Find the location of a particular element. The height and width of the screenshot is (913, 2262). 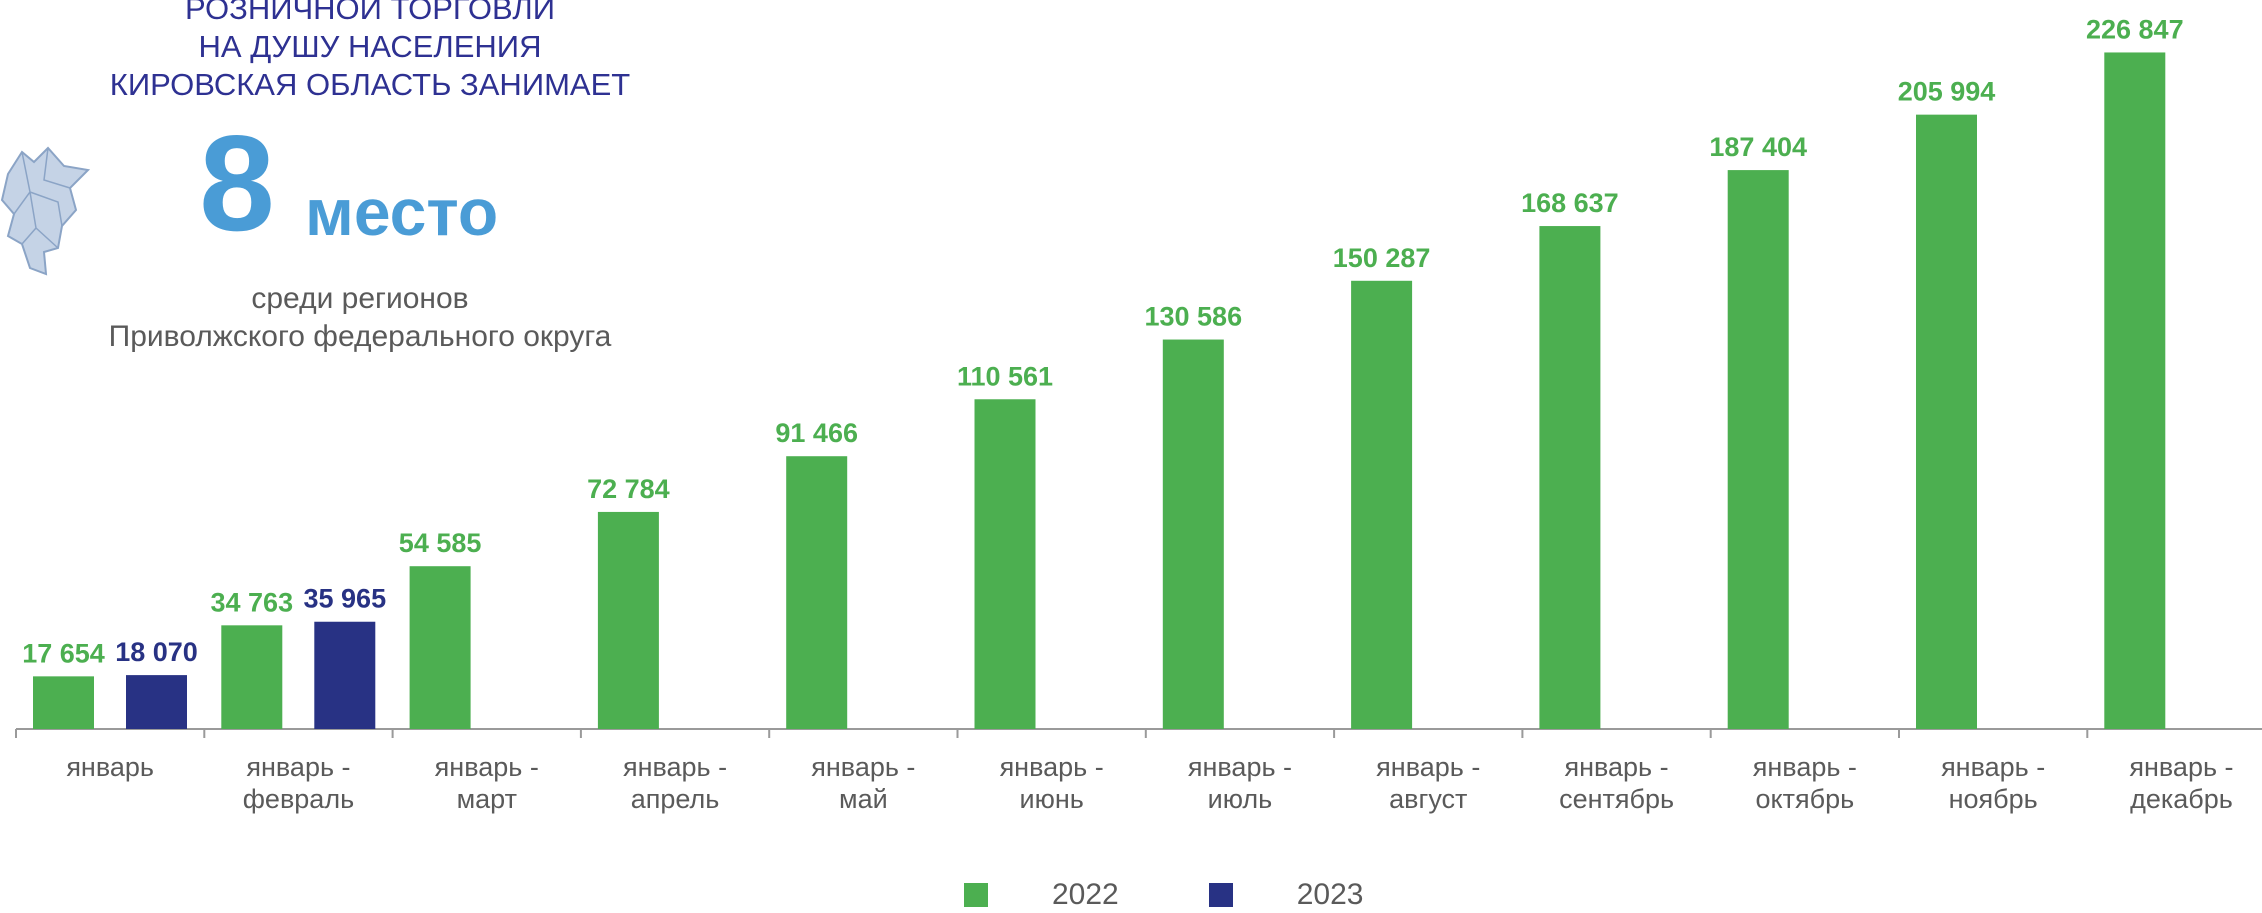

x-tick-label-8: август is located at coordinates (1428, 799).